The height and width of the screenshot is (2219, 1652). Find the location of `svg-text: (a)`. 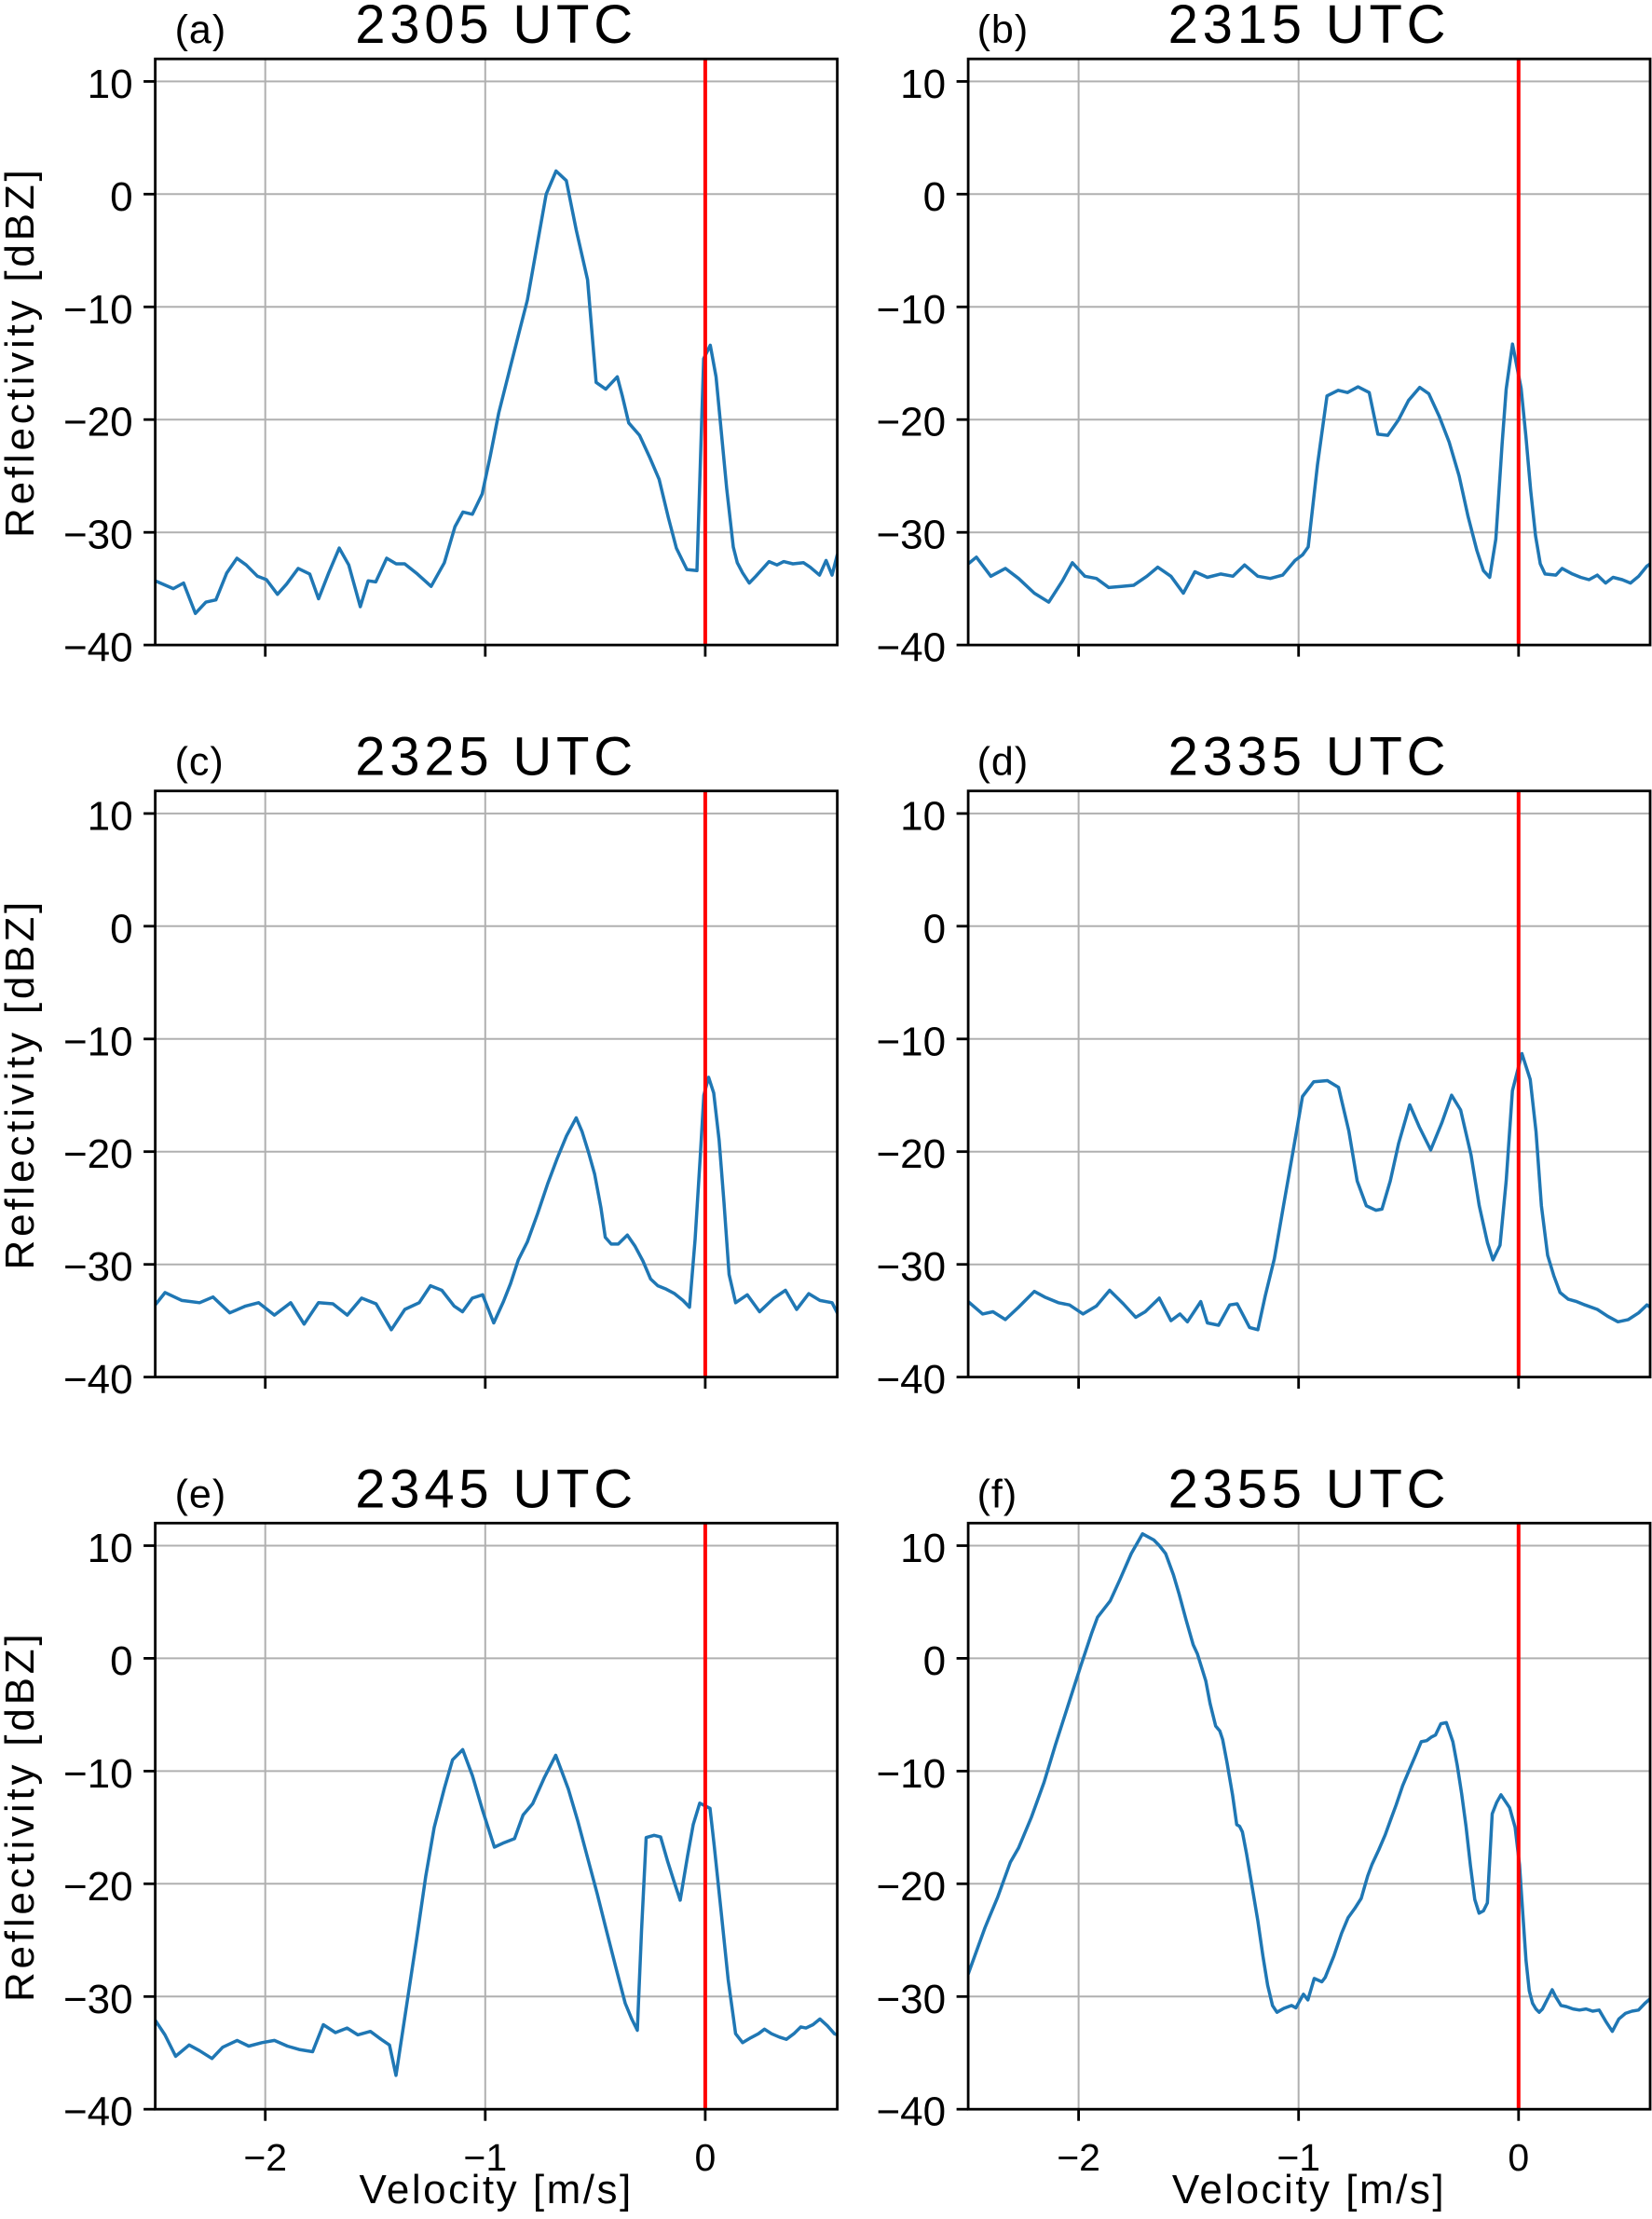

svg-text: (a) is located at coordinates (201, 29).